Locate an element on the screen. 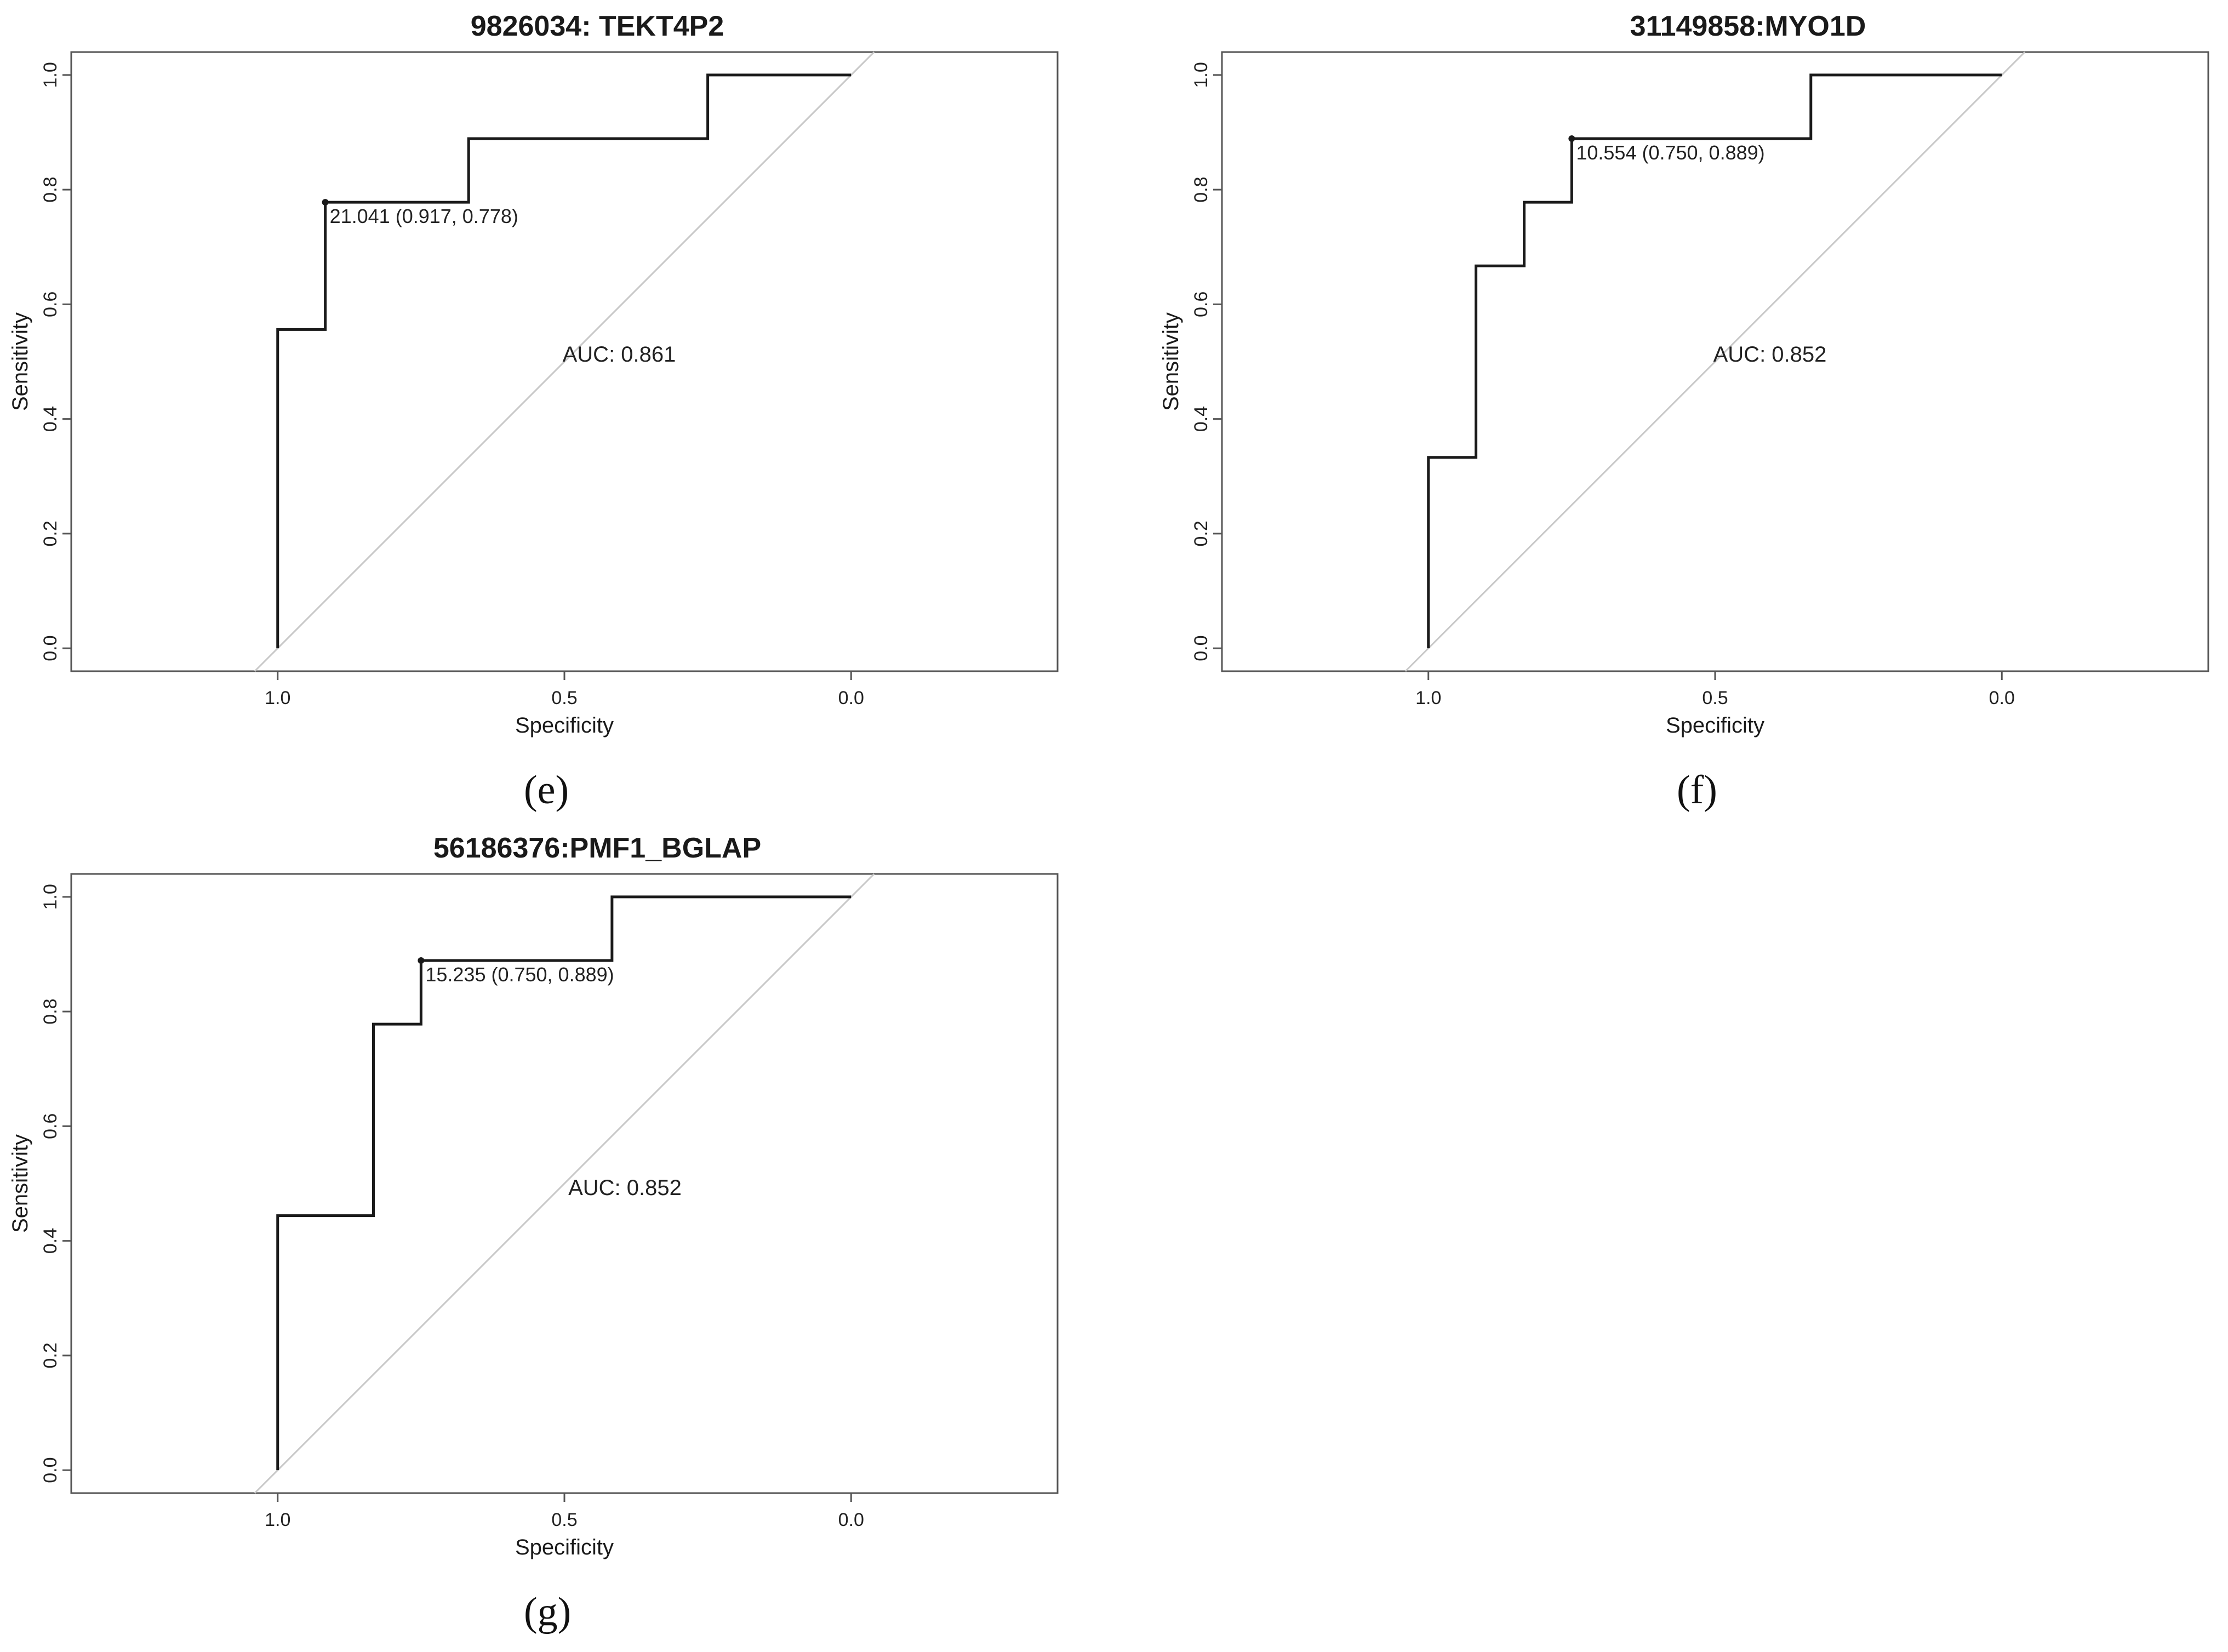 This screenshot has width=2228, height=1652. threshold-label: 21.041 (0.917, 0.778) is located at coordinates (424, 216).